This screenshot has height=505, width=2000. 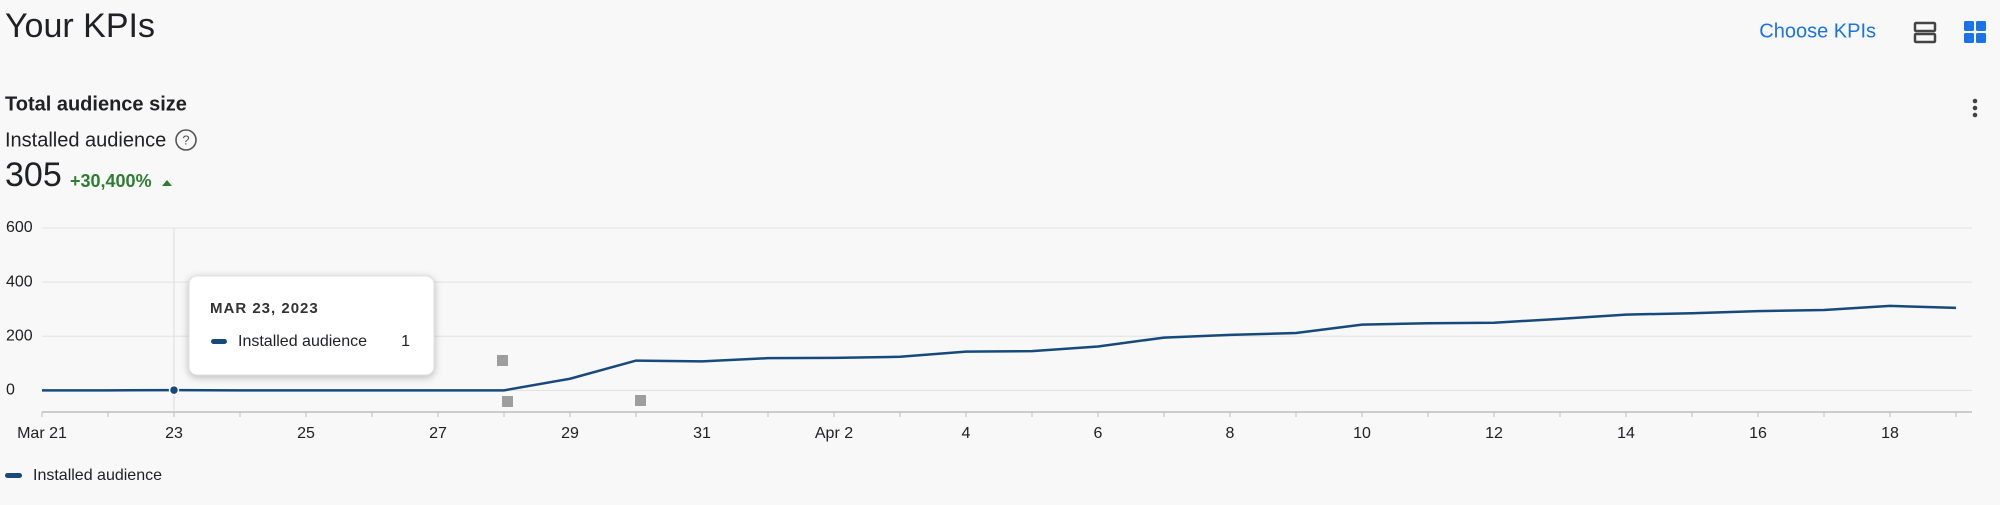 I want to click on up-arrow, so click(x=167, y=183).